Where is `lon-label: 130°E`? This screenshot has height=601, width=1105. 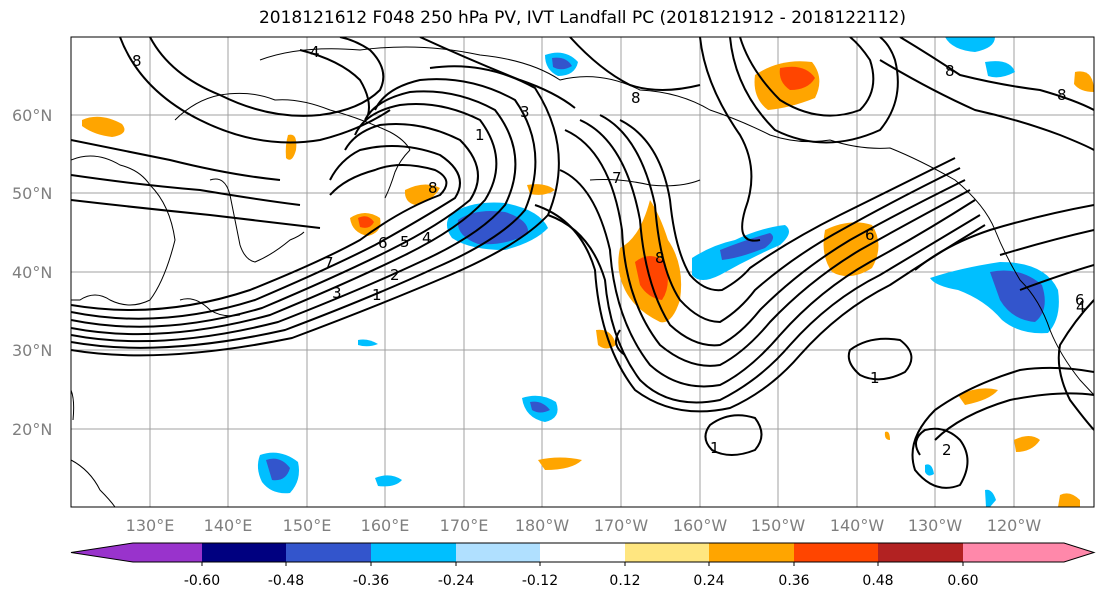 lon-label: 130°E is located at coordinates (150, 525).